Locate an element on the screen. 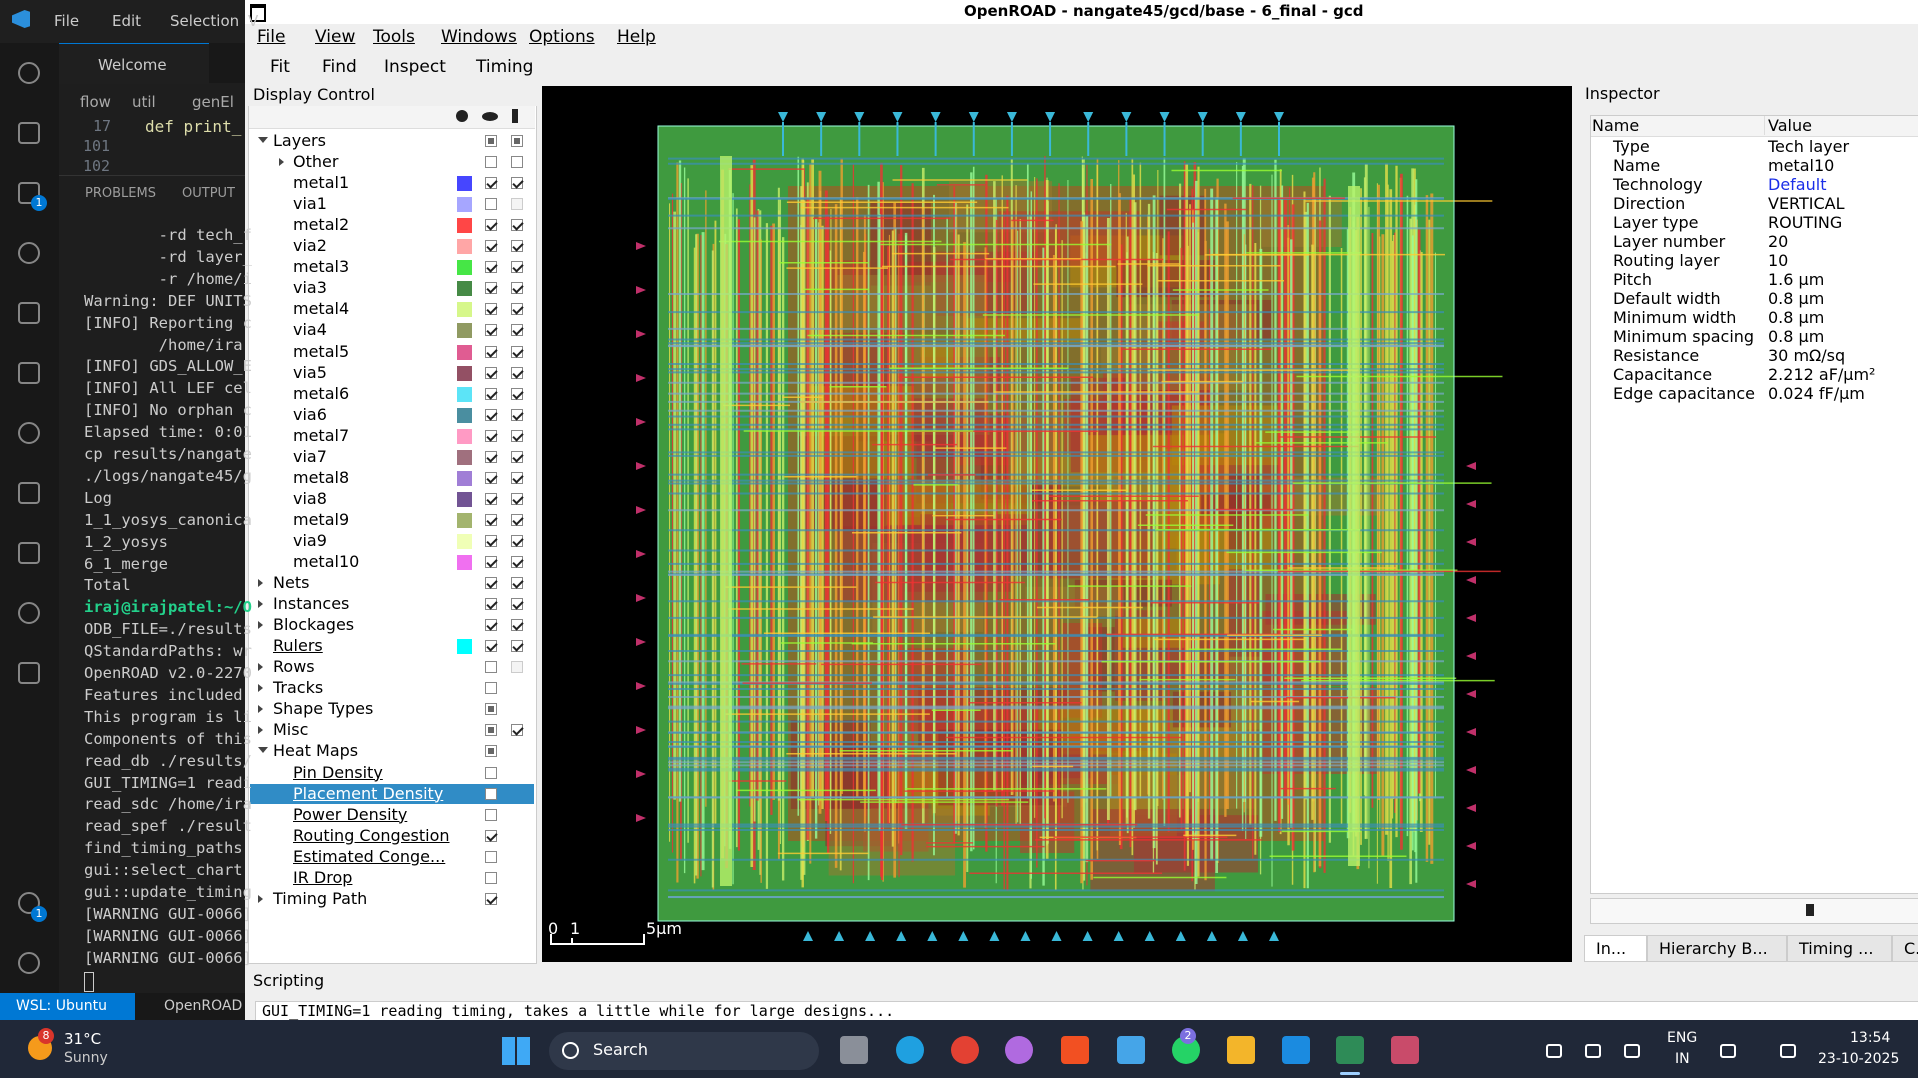 This screenshot has width=1918, height=1078. property-value: Default is located at coordinates (1797, 184).